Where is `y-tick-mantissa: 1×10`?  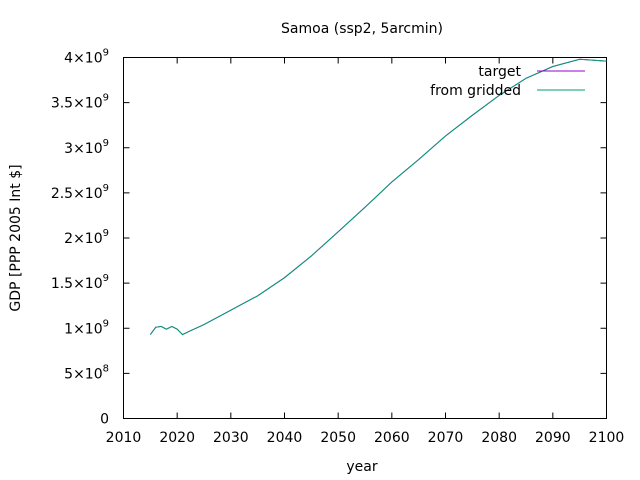
y-tick-mantissa: 1×10 is located at coordinates (83, 329).